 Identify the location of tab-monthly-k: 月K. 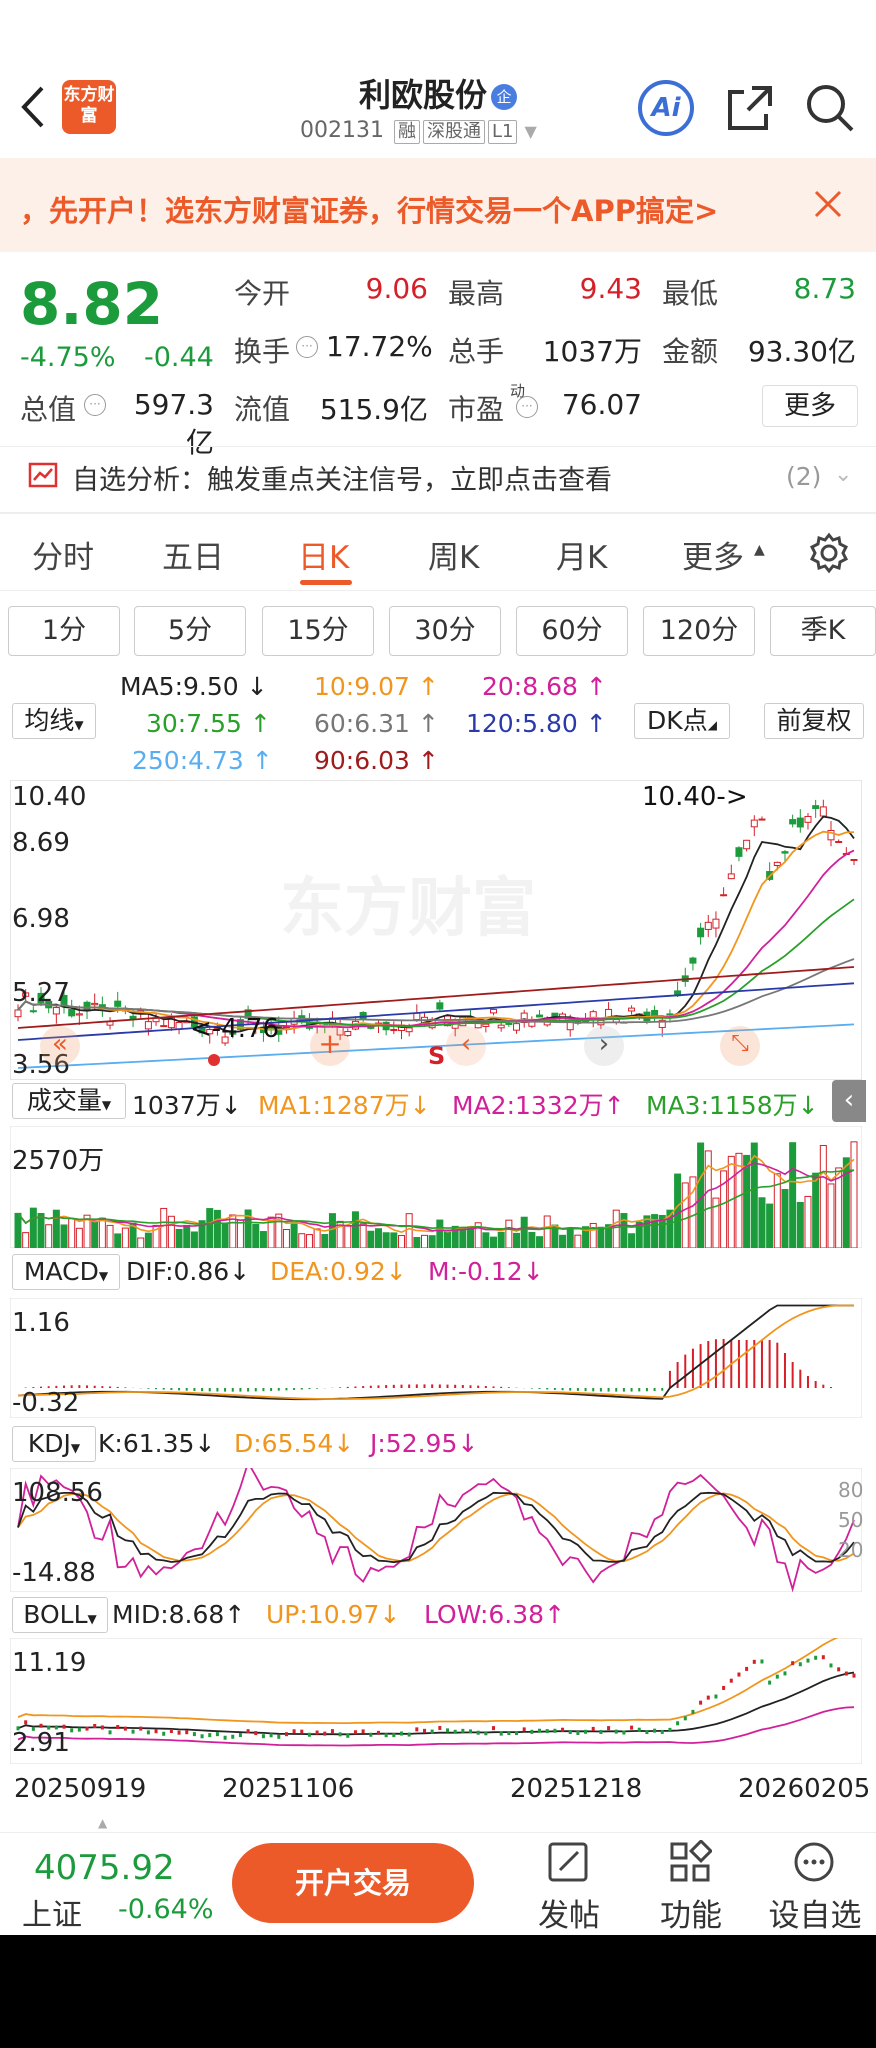
(582, 558).